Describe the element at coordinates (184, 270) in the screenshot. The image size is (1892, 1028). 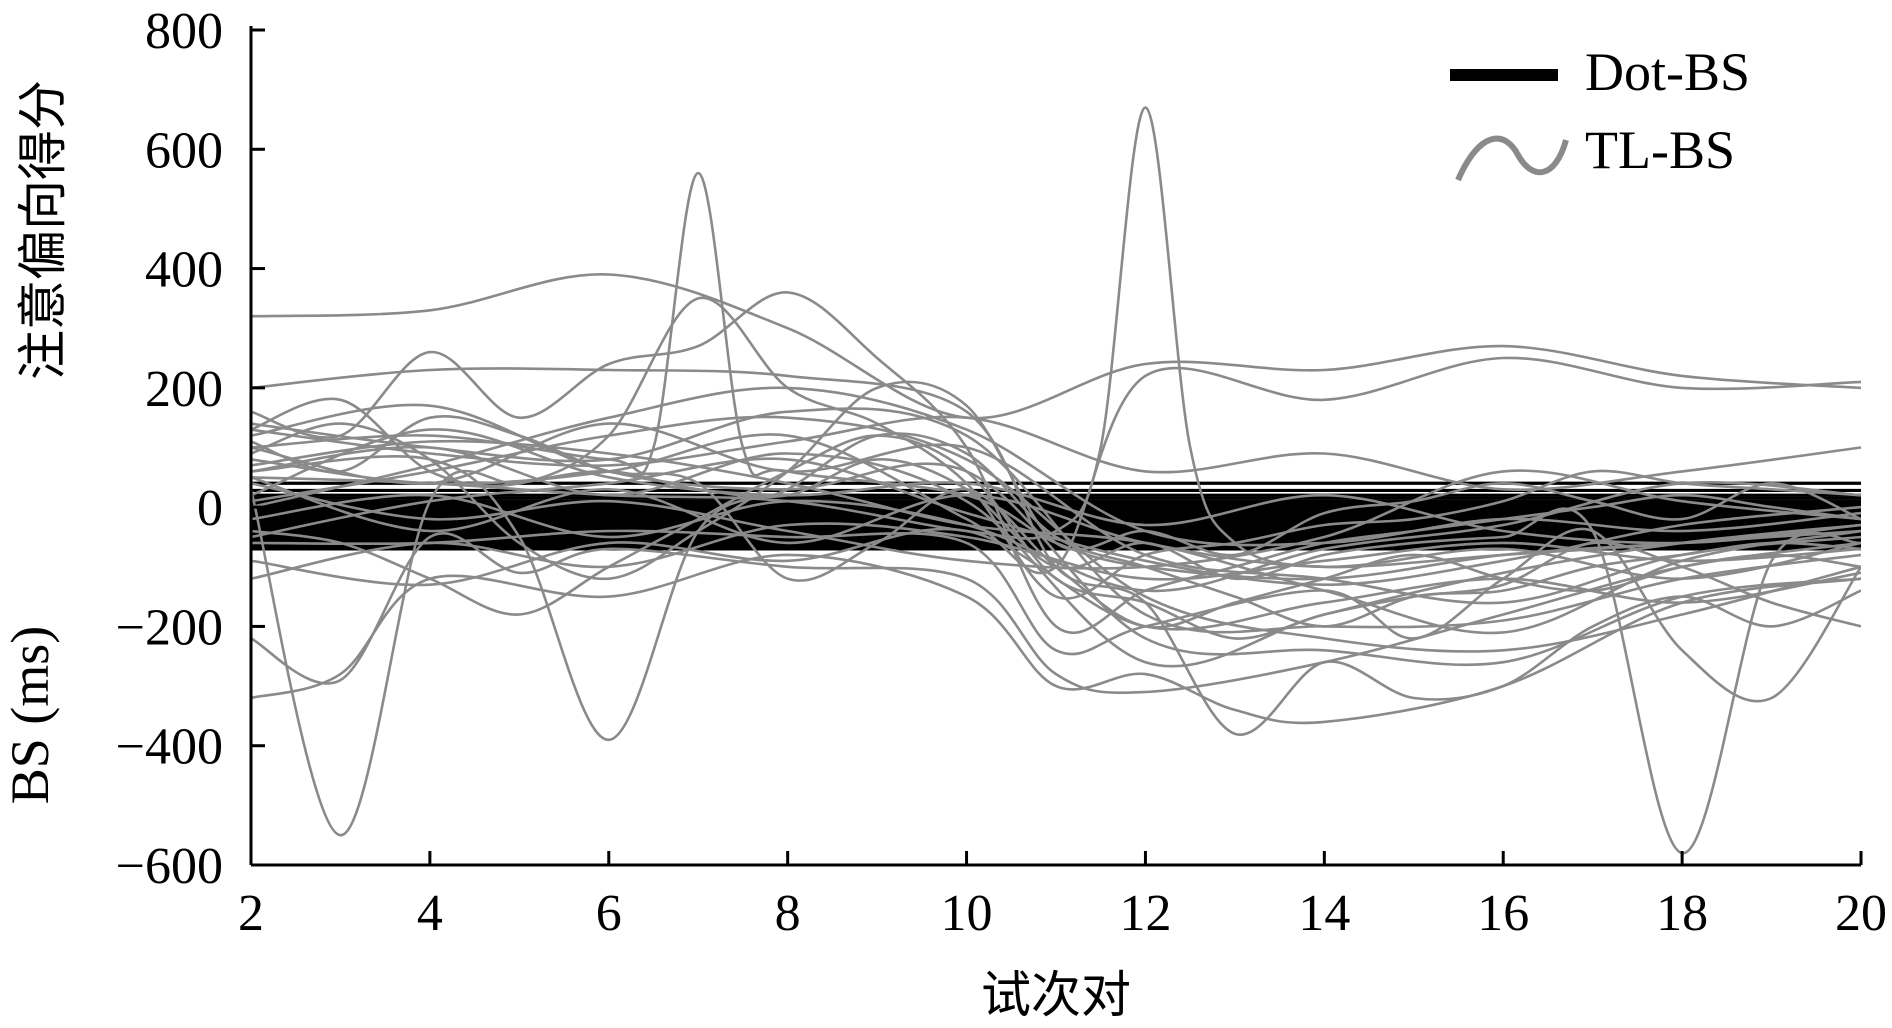
I see `y-tick-label: 400` at that location.